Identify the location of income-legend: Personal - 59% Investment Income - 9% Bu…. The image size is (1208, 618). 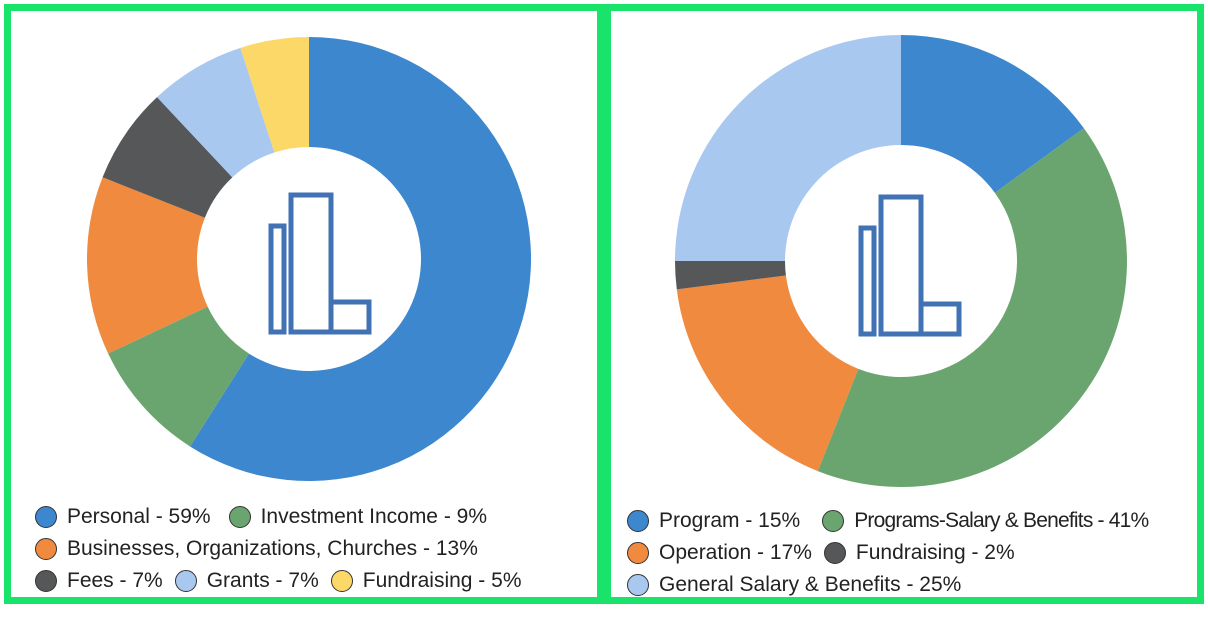
(287, 549).